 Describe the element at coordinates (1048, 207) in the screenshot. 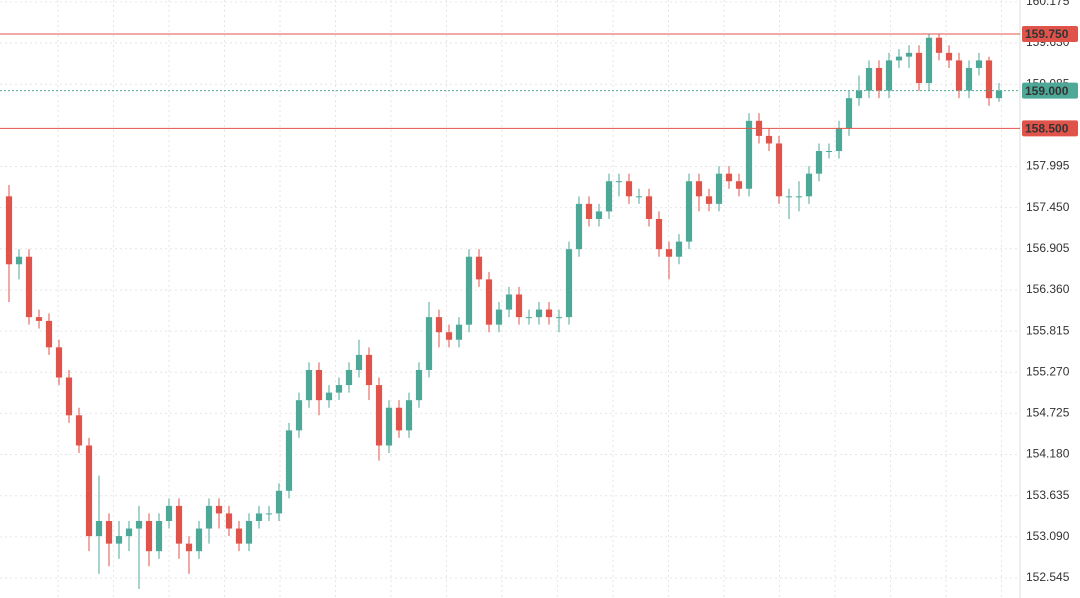

I see `y-tick-label: 157.450` at that location.